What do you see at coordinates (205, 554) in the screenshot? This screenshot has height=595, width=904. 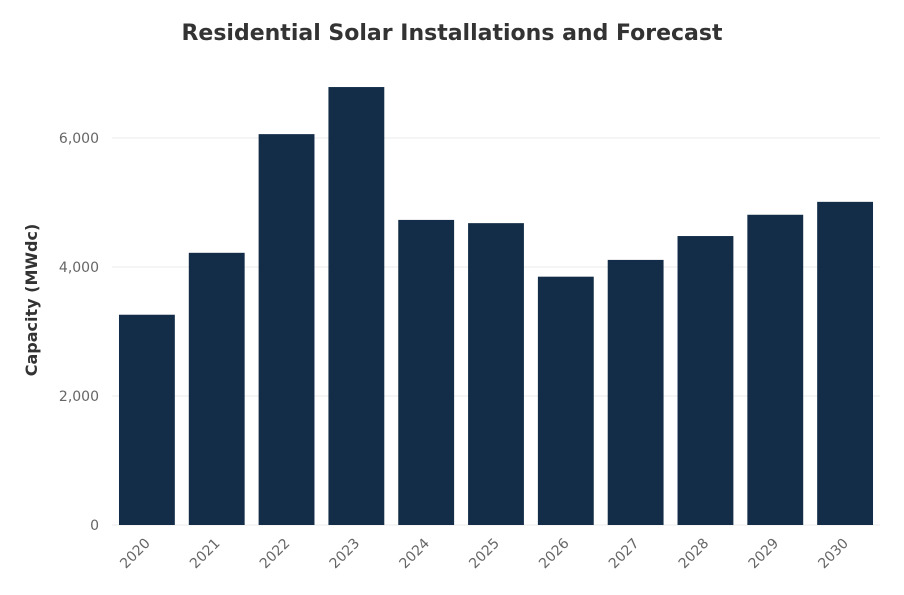 I see `x-tick-label: 2021` at bounding box center [205, 554].